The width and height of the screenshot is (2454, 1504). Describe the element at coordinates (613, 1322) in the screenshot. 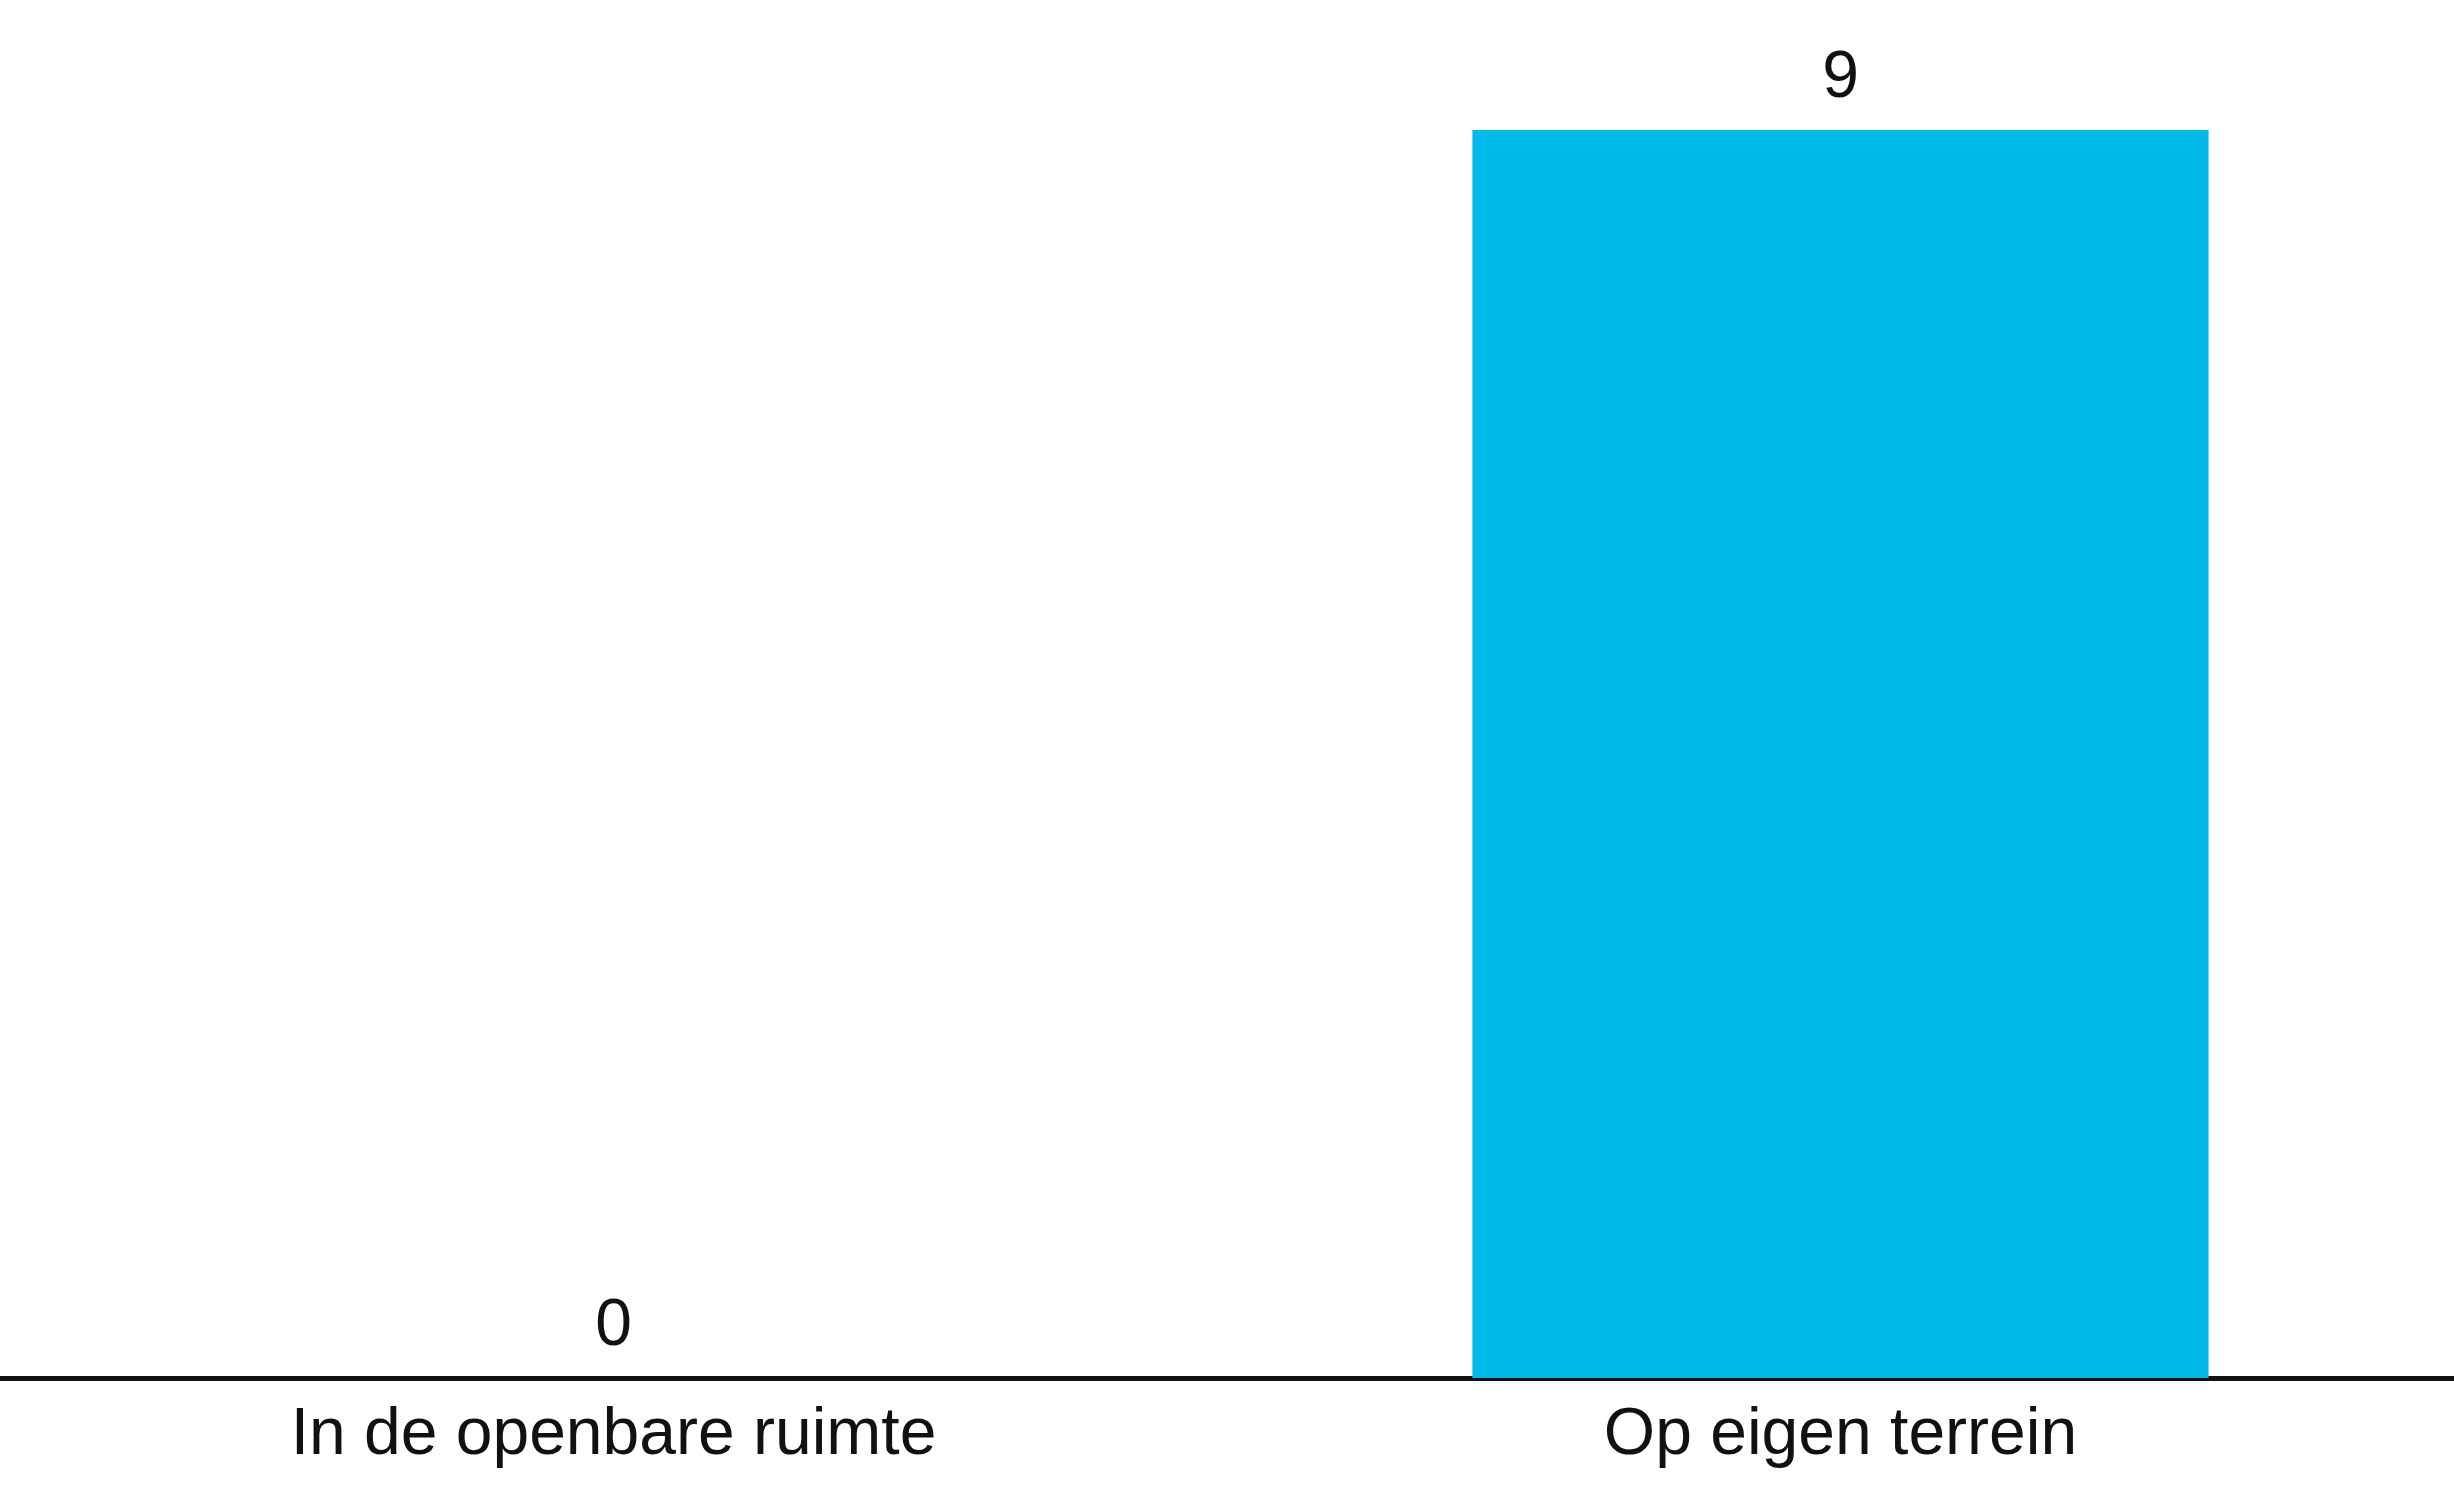

I see `data-label: 0` at that location.